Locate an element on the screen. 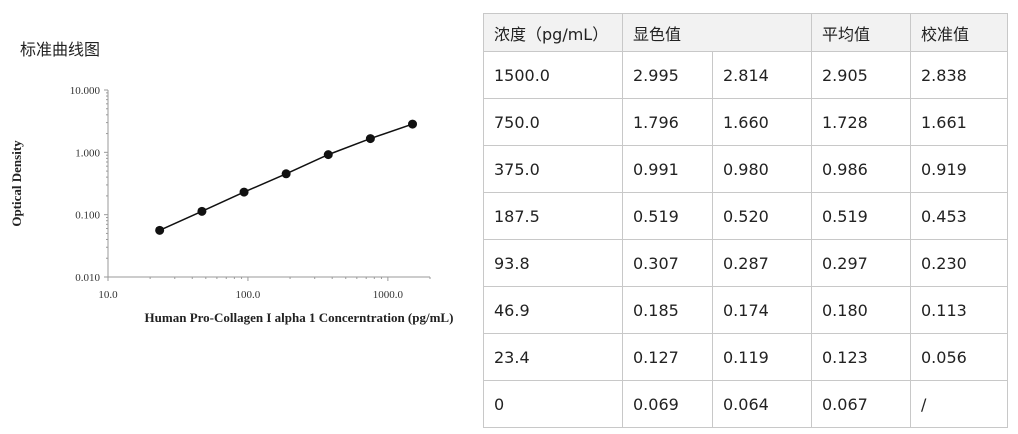 This screenshot has width=1018, height=434. y-tick-label: 0.100 is located at coordinates (87, 216).